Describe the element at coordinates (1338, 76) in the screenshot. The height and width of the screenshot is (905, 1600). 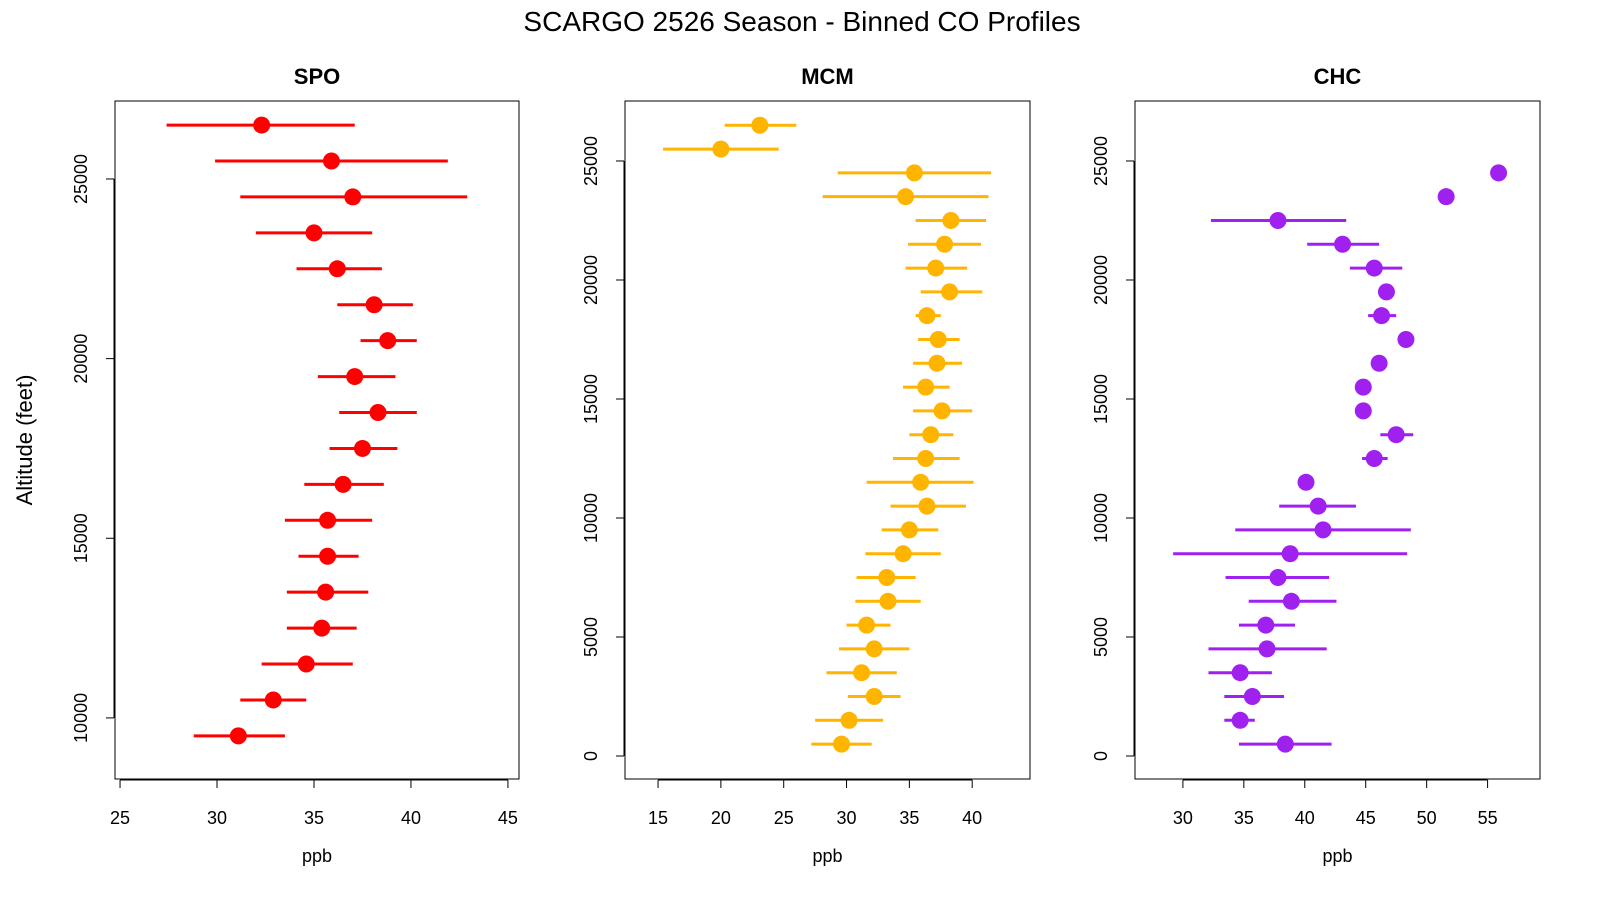
I see `panel-title: CHC` at that location.